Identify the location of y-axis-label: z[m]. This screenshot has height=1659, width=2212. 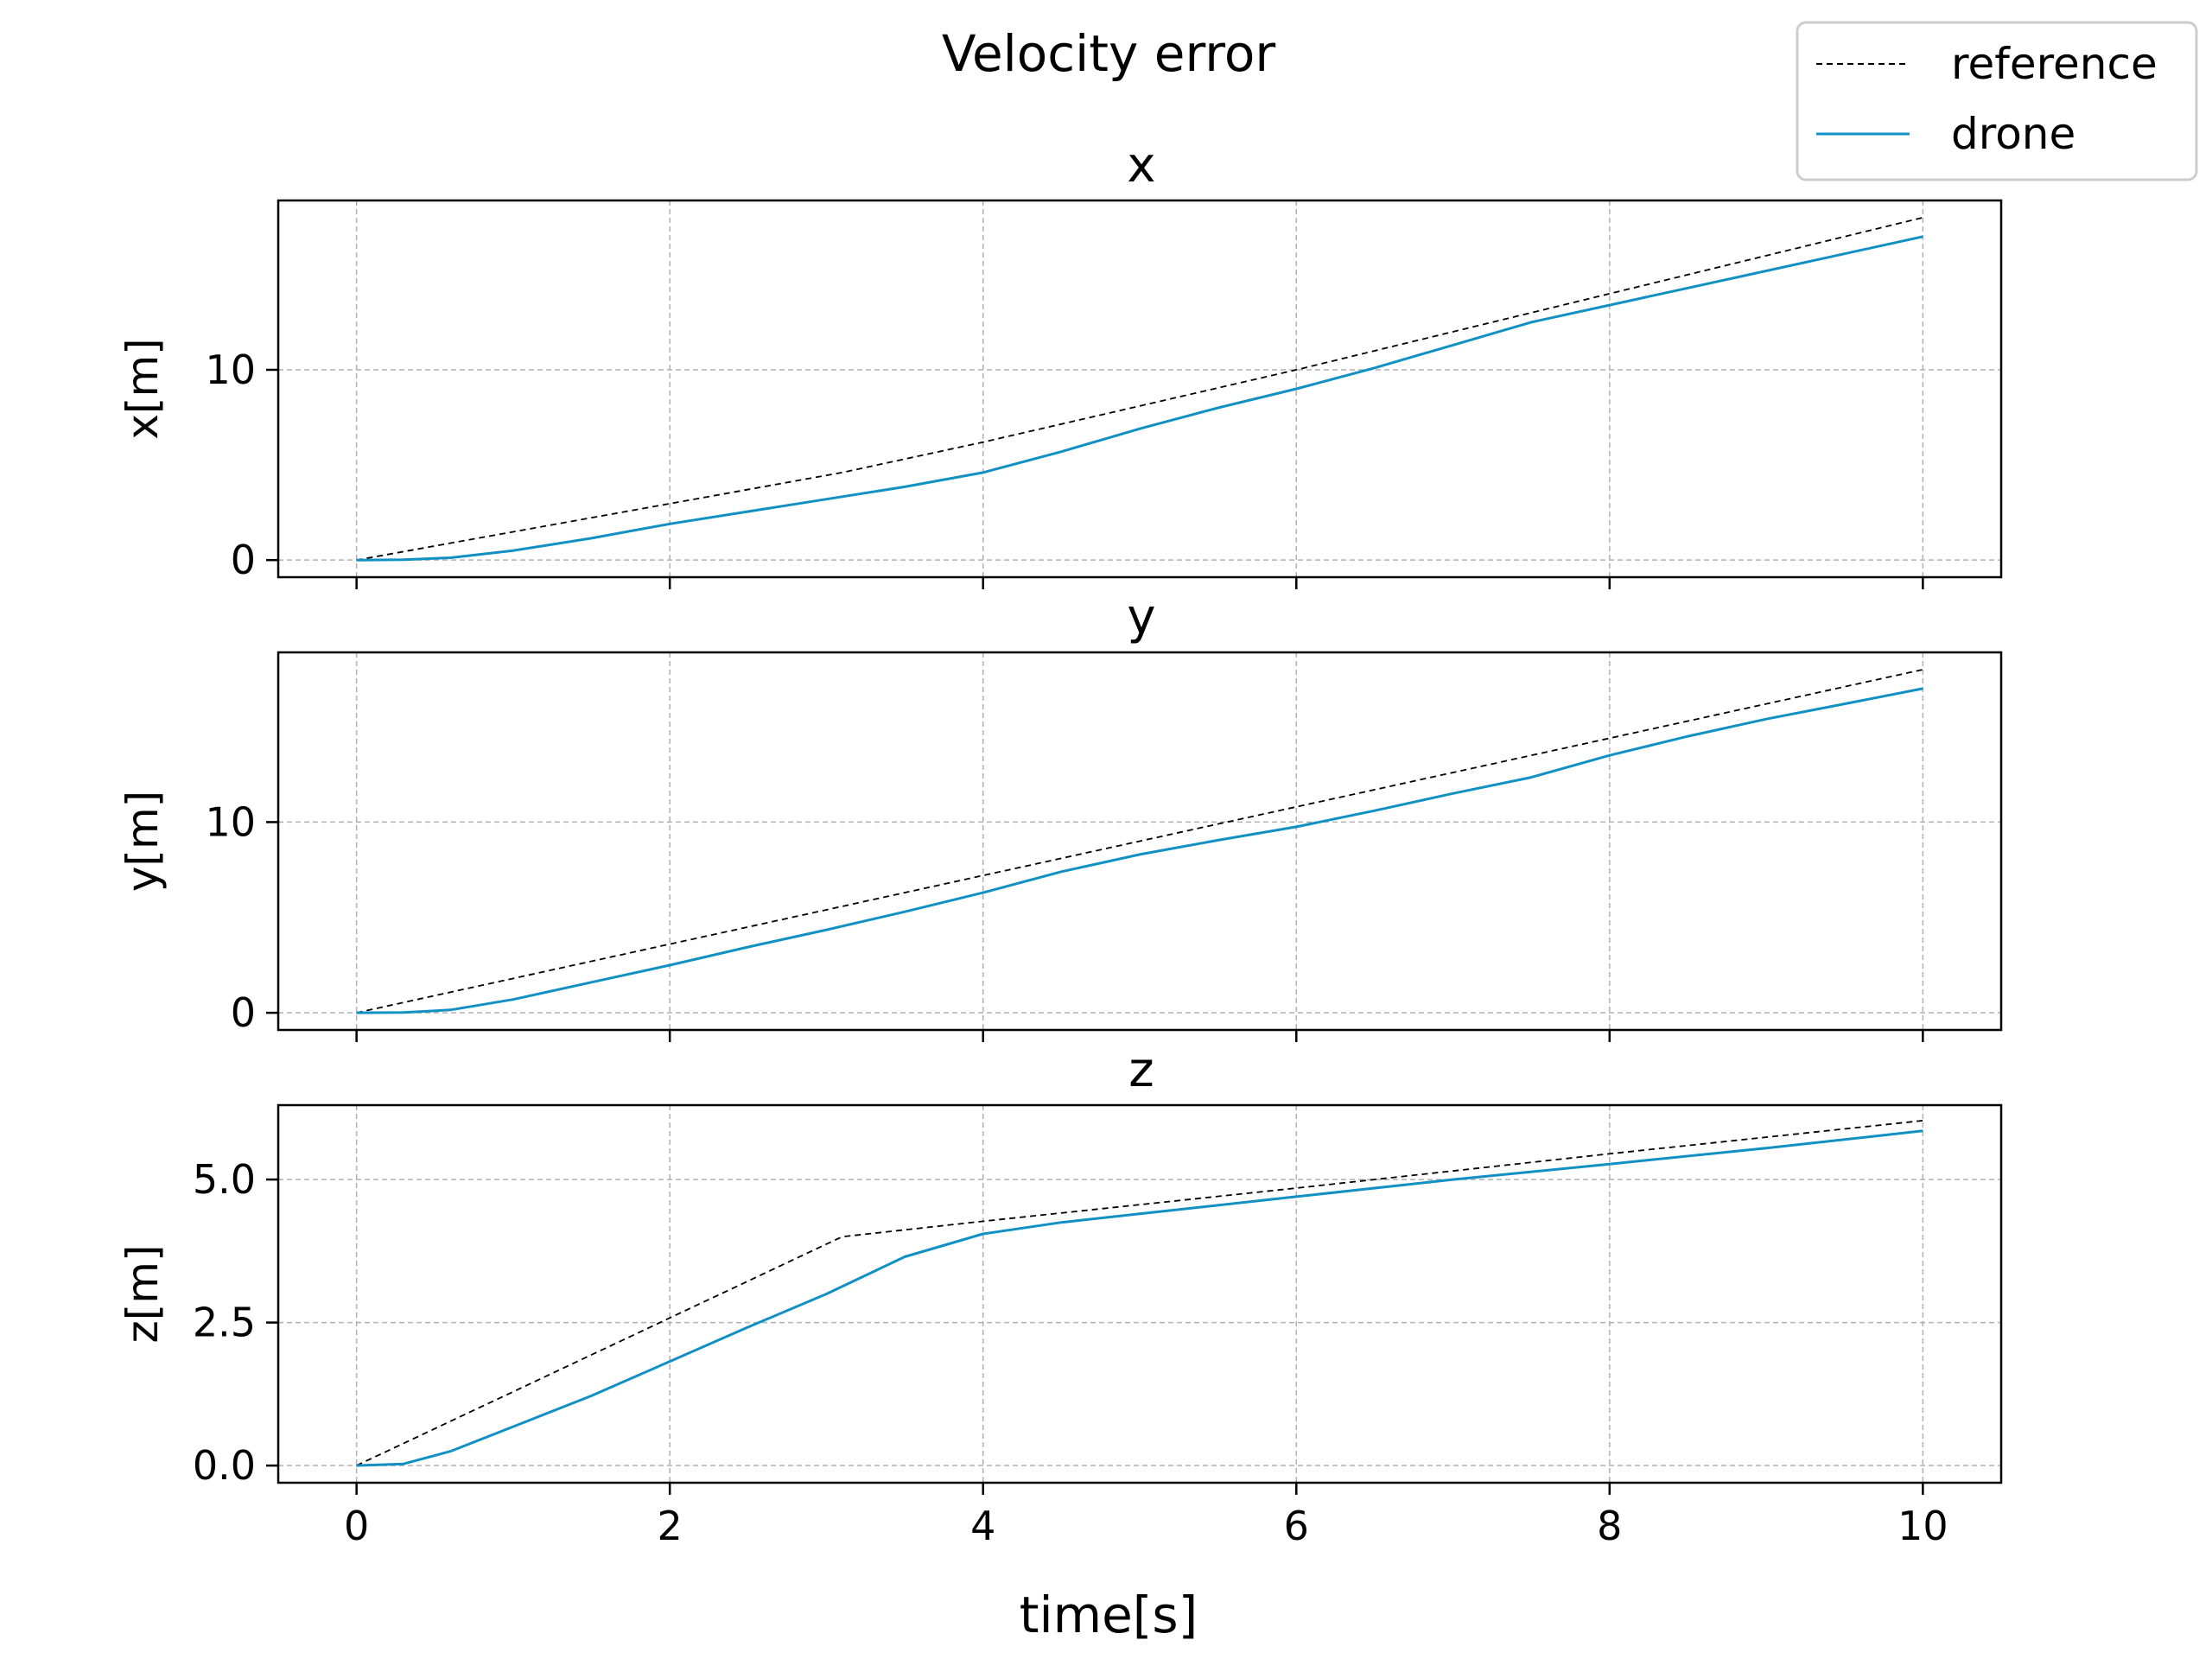
(143, 1294).